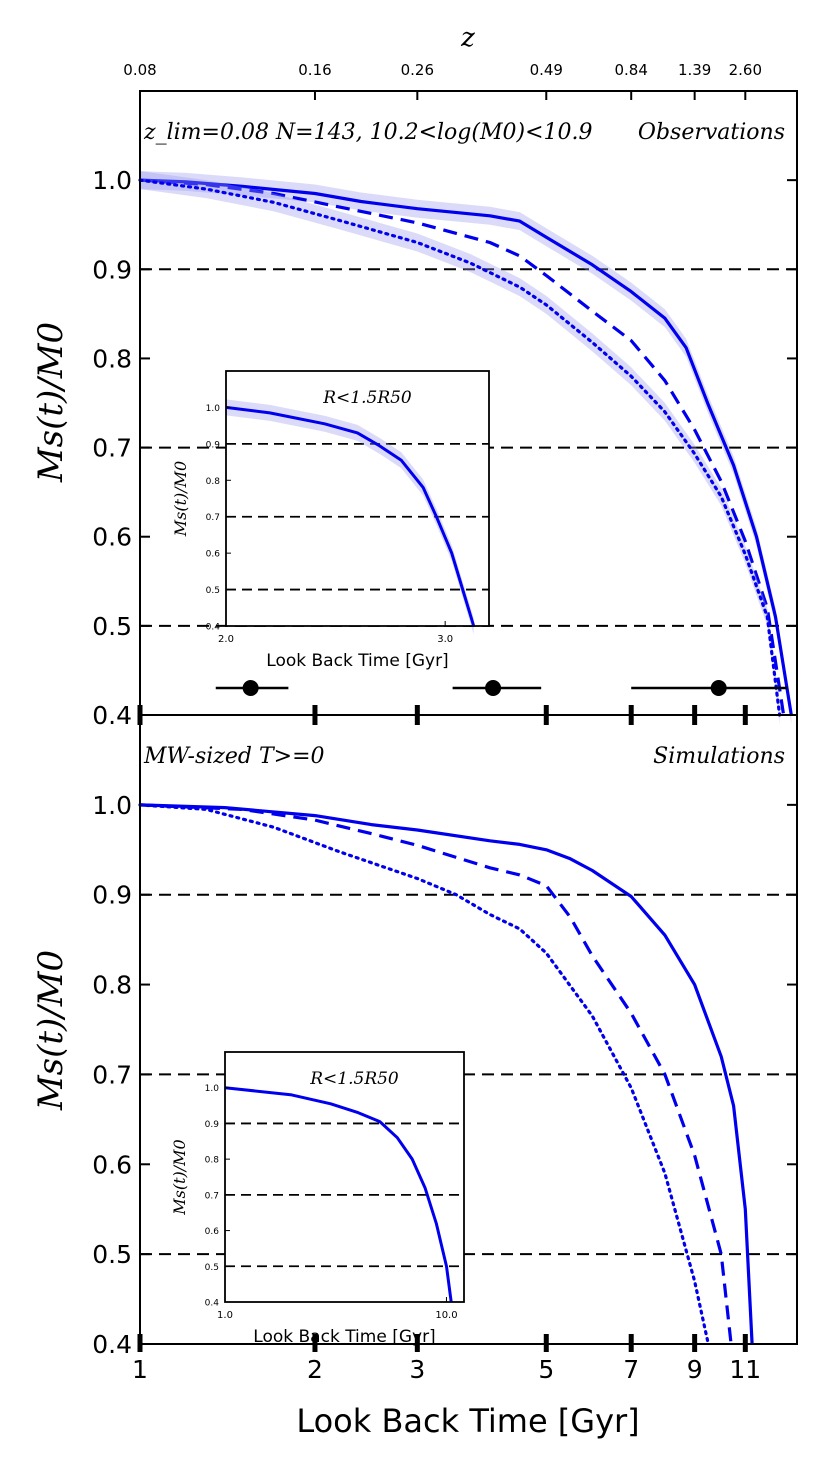  Describe the element at coordinates (368, 132) in the screenshot. I see `panel-annotation: z_lim=0.08 N=143, 10.2<log(M0)<10.9` at that location.